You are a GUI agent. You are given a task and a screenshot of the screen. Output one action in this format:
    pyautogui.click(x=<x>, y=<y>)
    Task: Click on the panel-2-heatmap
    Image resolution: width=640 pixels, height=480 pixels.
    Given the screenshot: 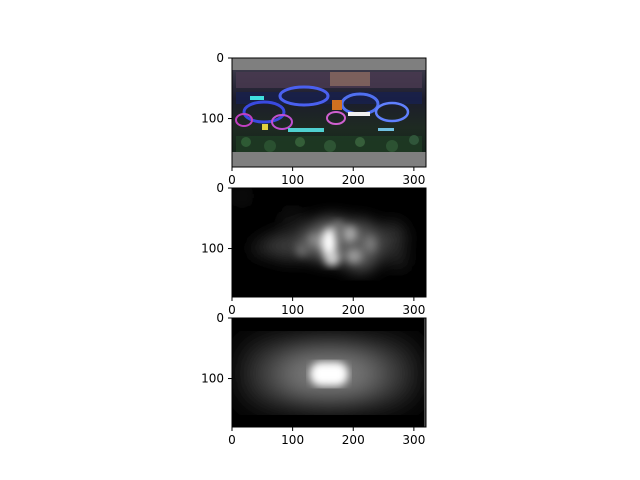 What is the action you would take?
    pyautogui.click(x=329, y=242)
    